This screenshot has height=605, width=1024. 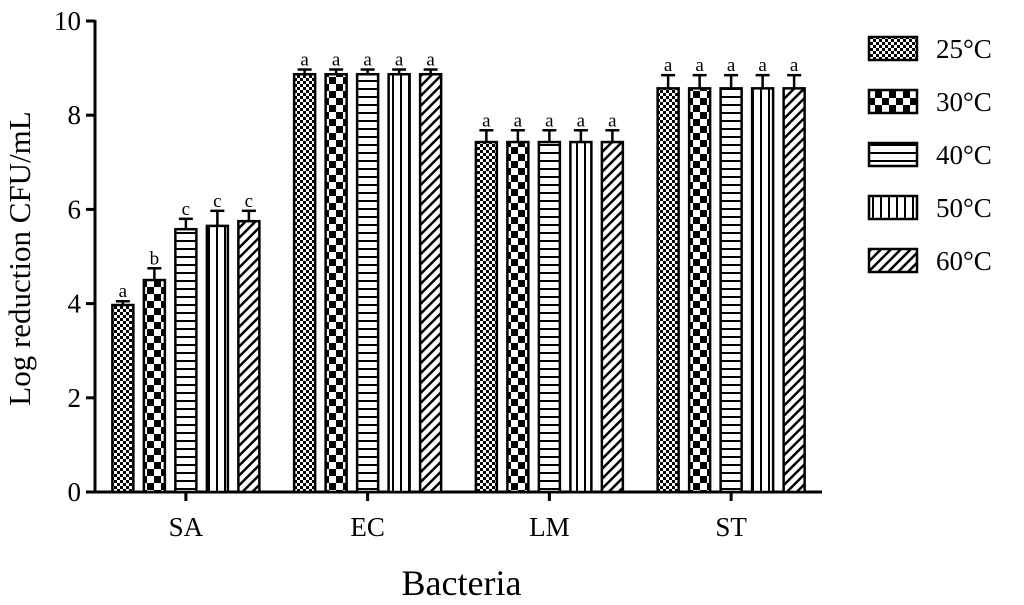 I want to click on y-tick-label: 8, so click(x=75, y=115).